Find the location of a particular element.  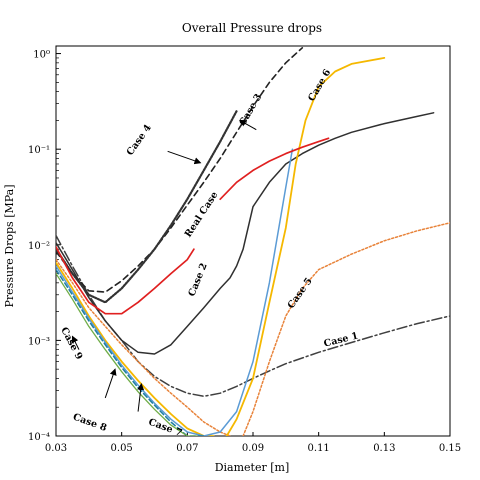

annotation-label: Case 8 is located at coordinates (89, 423).